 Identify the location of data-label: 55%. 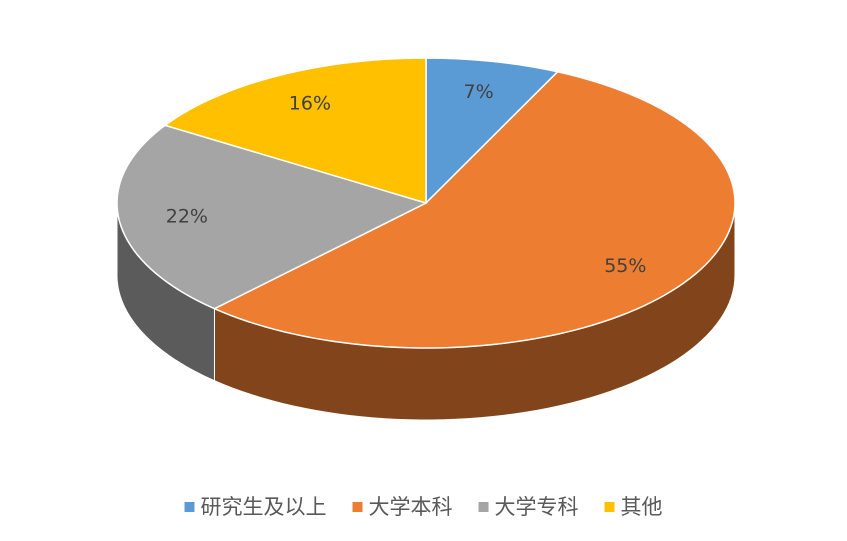
(625, 266).